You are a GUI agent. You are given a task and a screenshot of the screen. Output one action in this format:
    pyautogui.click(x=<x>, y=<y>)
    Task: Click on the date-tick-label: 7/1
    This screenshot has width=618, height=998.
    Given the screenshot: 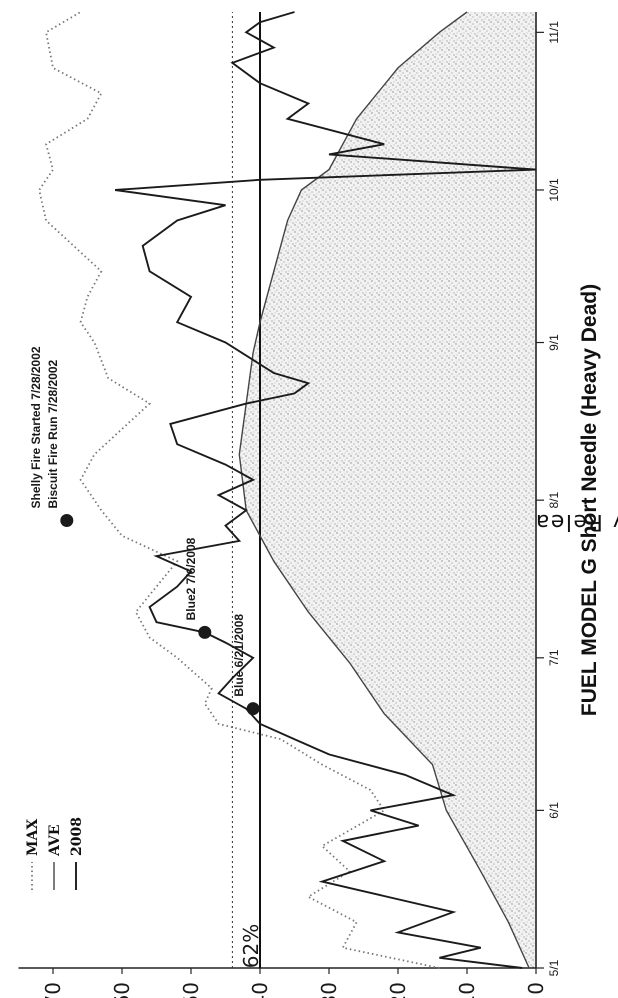 What is the action you would take?
    pyautogui.click(x=554, y=657)
    